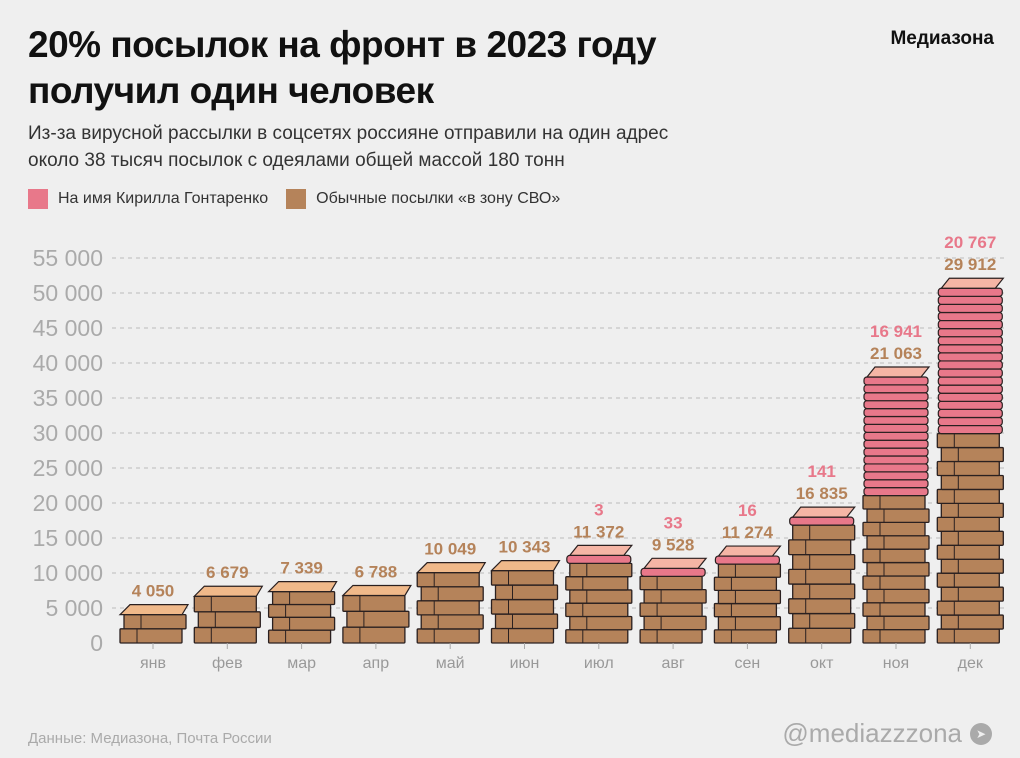  Describe the element at coordinates (163, 198) in the screenshot. I see `legend-label: На имя Кирилла Гонтаренко` at that location.